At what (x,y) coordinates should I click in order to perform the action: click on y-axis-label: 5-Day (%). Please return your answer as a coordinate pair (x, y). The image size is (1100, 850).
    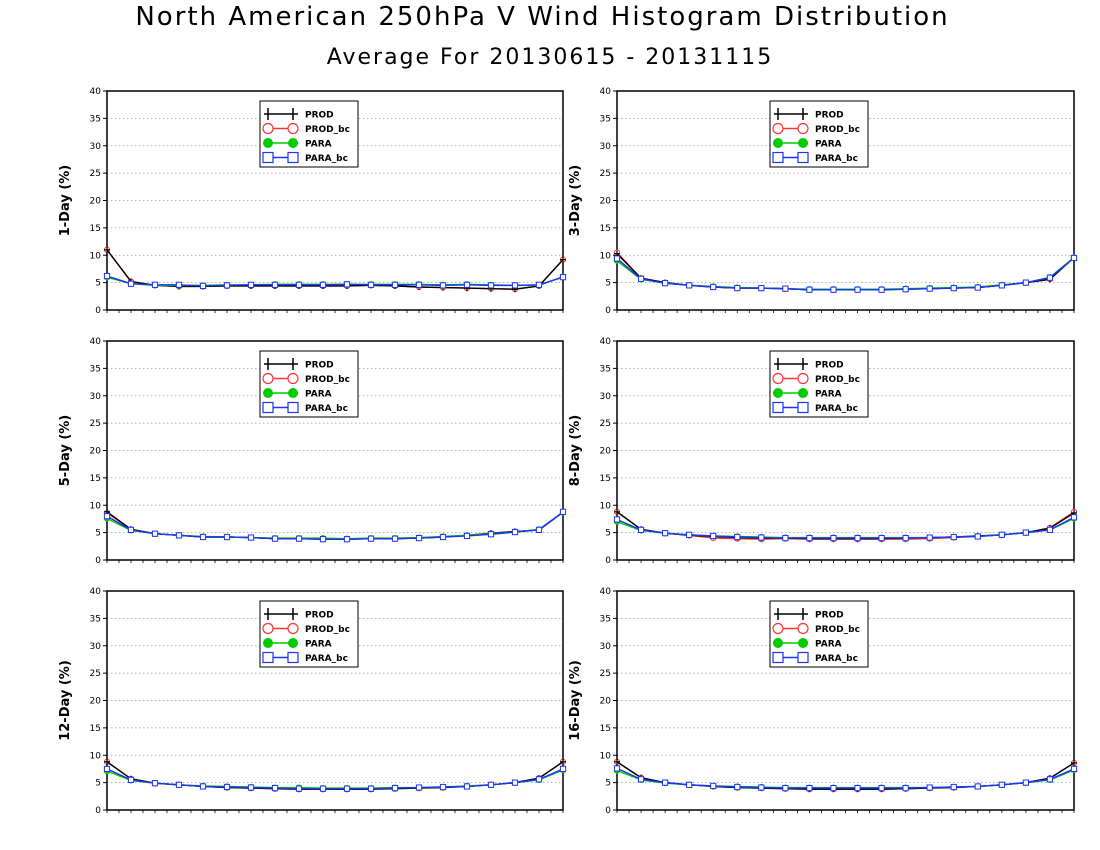
    Looking at the image, I should click on (65, 451).